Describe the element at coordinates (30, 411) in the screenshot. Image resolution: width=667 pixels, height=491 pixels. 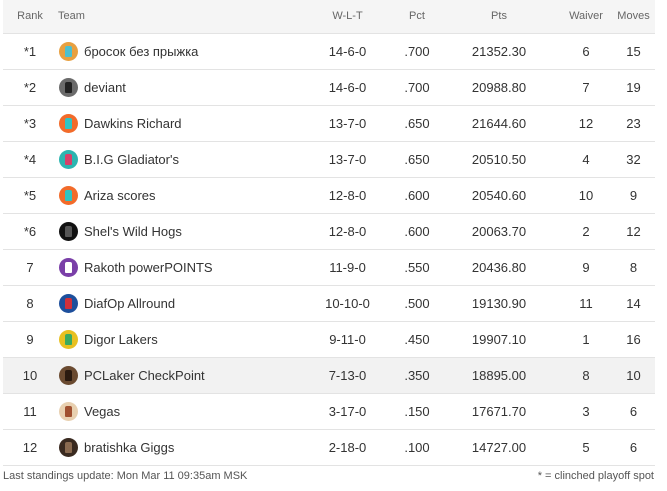
I see `rank-cell: 11` at that location.